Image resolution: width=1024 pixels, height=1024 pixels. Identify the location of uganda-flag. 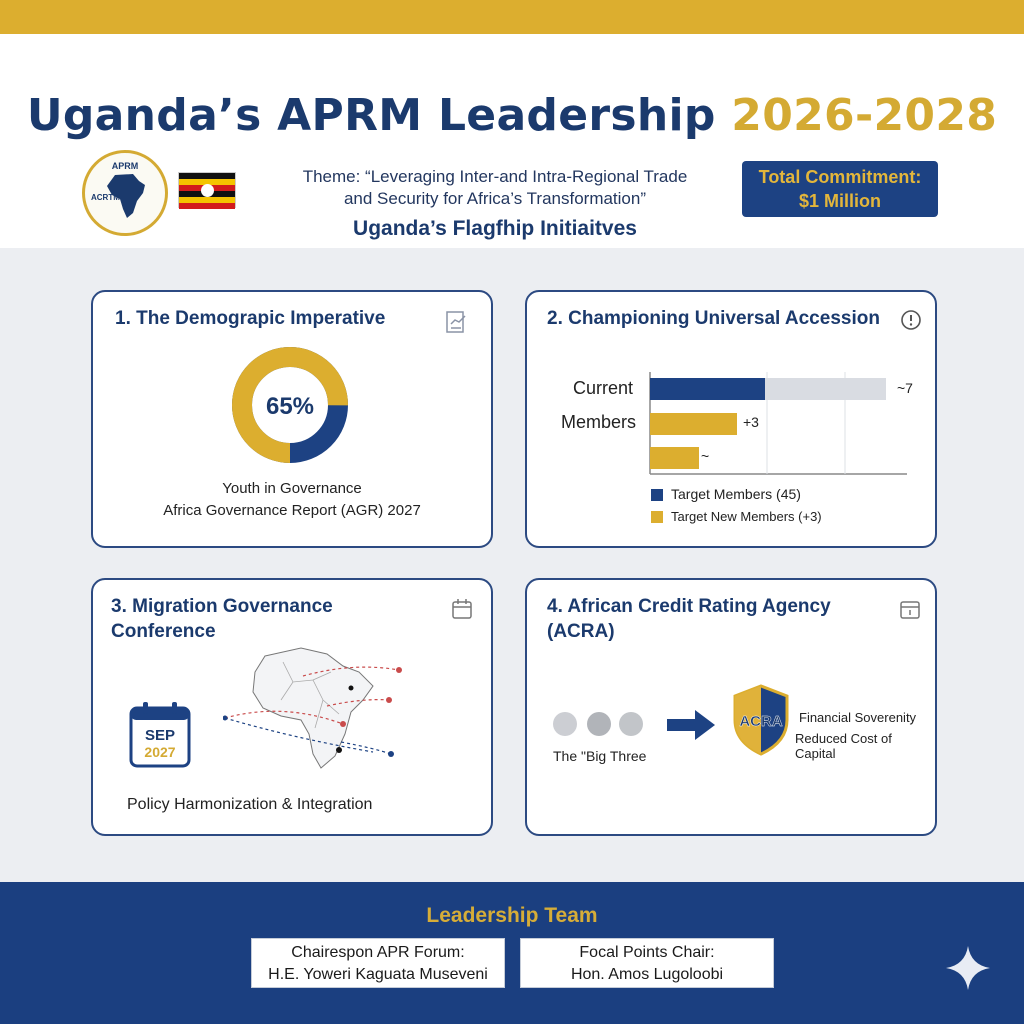
(207, 190).